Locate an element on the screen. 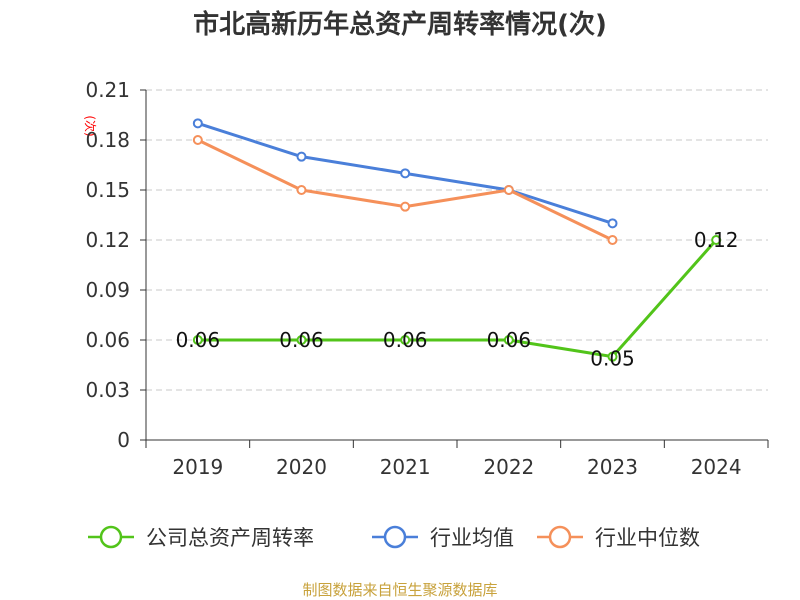 The image size is (800, 600). x-tick-label: 2022 is located at coordinates (508, 467).